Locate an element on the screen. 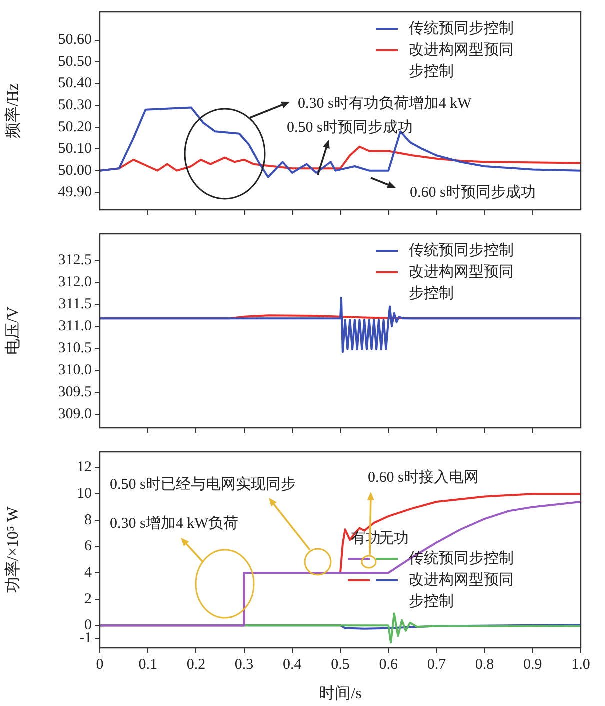  x-tick-label: 1.0 is located at coordinates (581, 664).